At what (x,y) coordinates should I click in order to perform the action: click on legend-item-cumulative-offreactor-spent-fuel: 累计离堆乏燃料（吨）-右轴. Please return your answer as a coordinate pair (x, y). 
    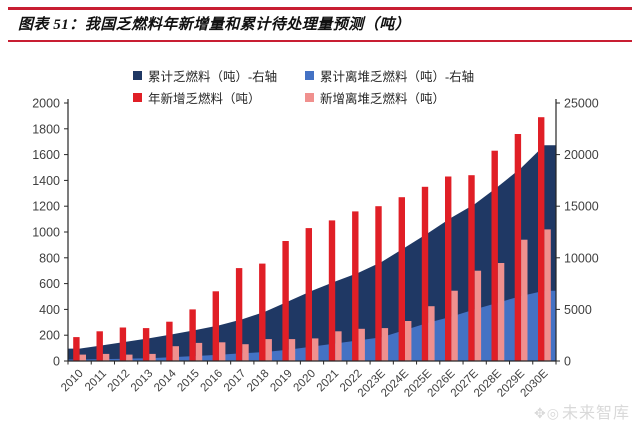
    Looking at the image, I should click on (389, 75).